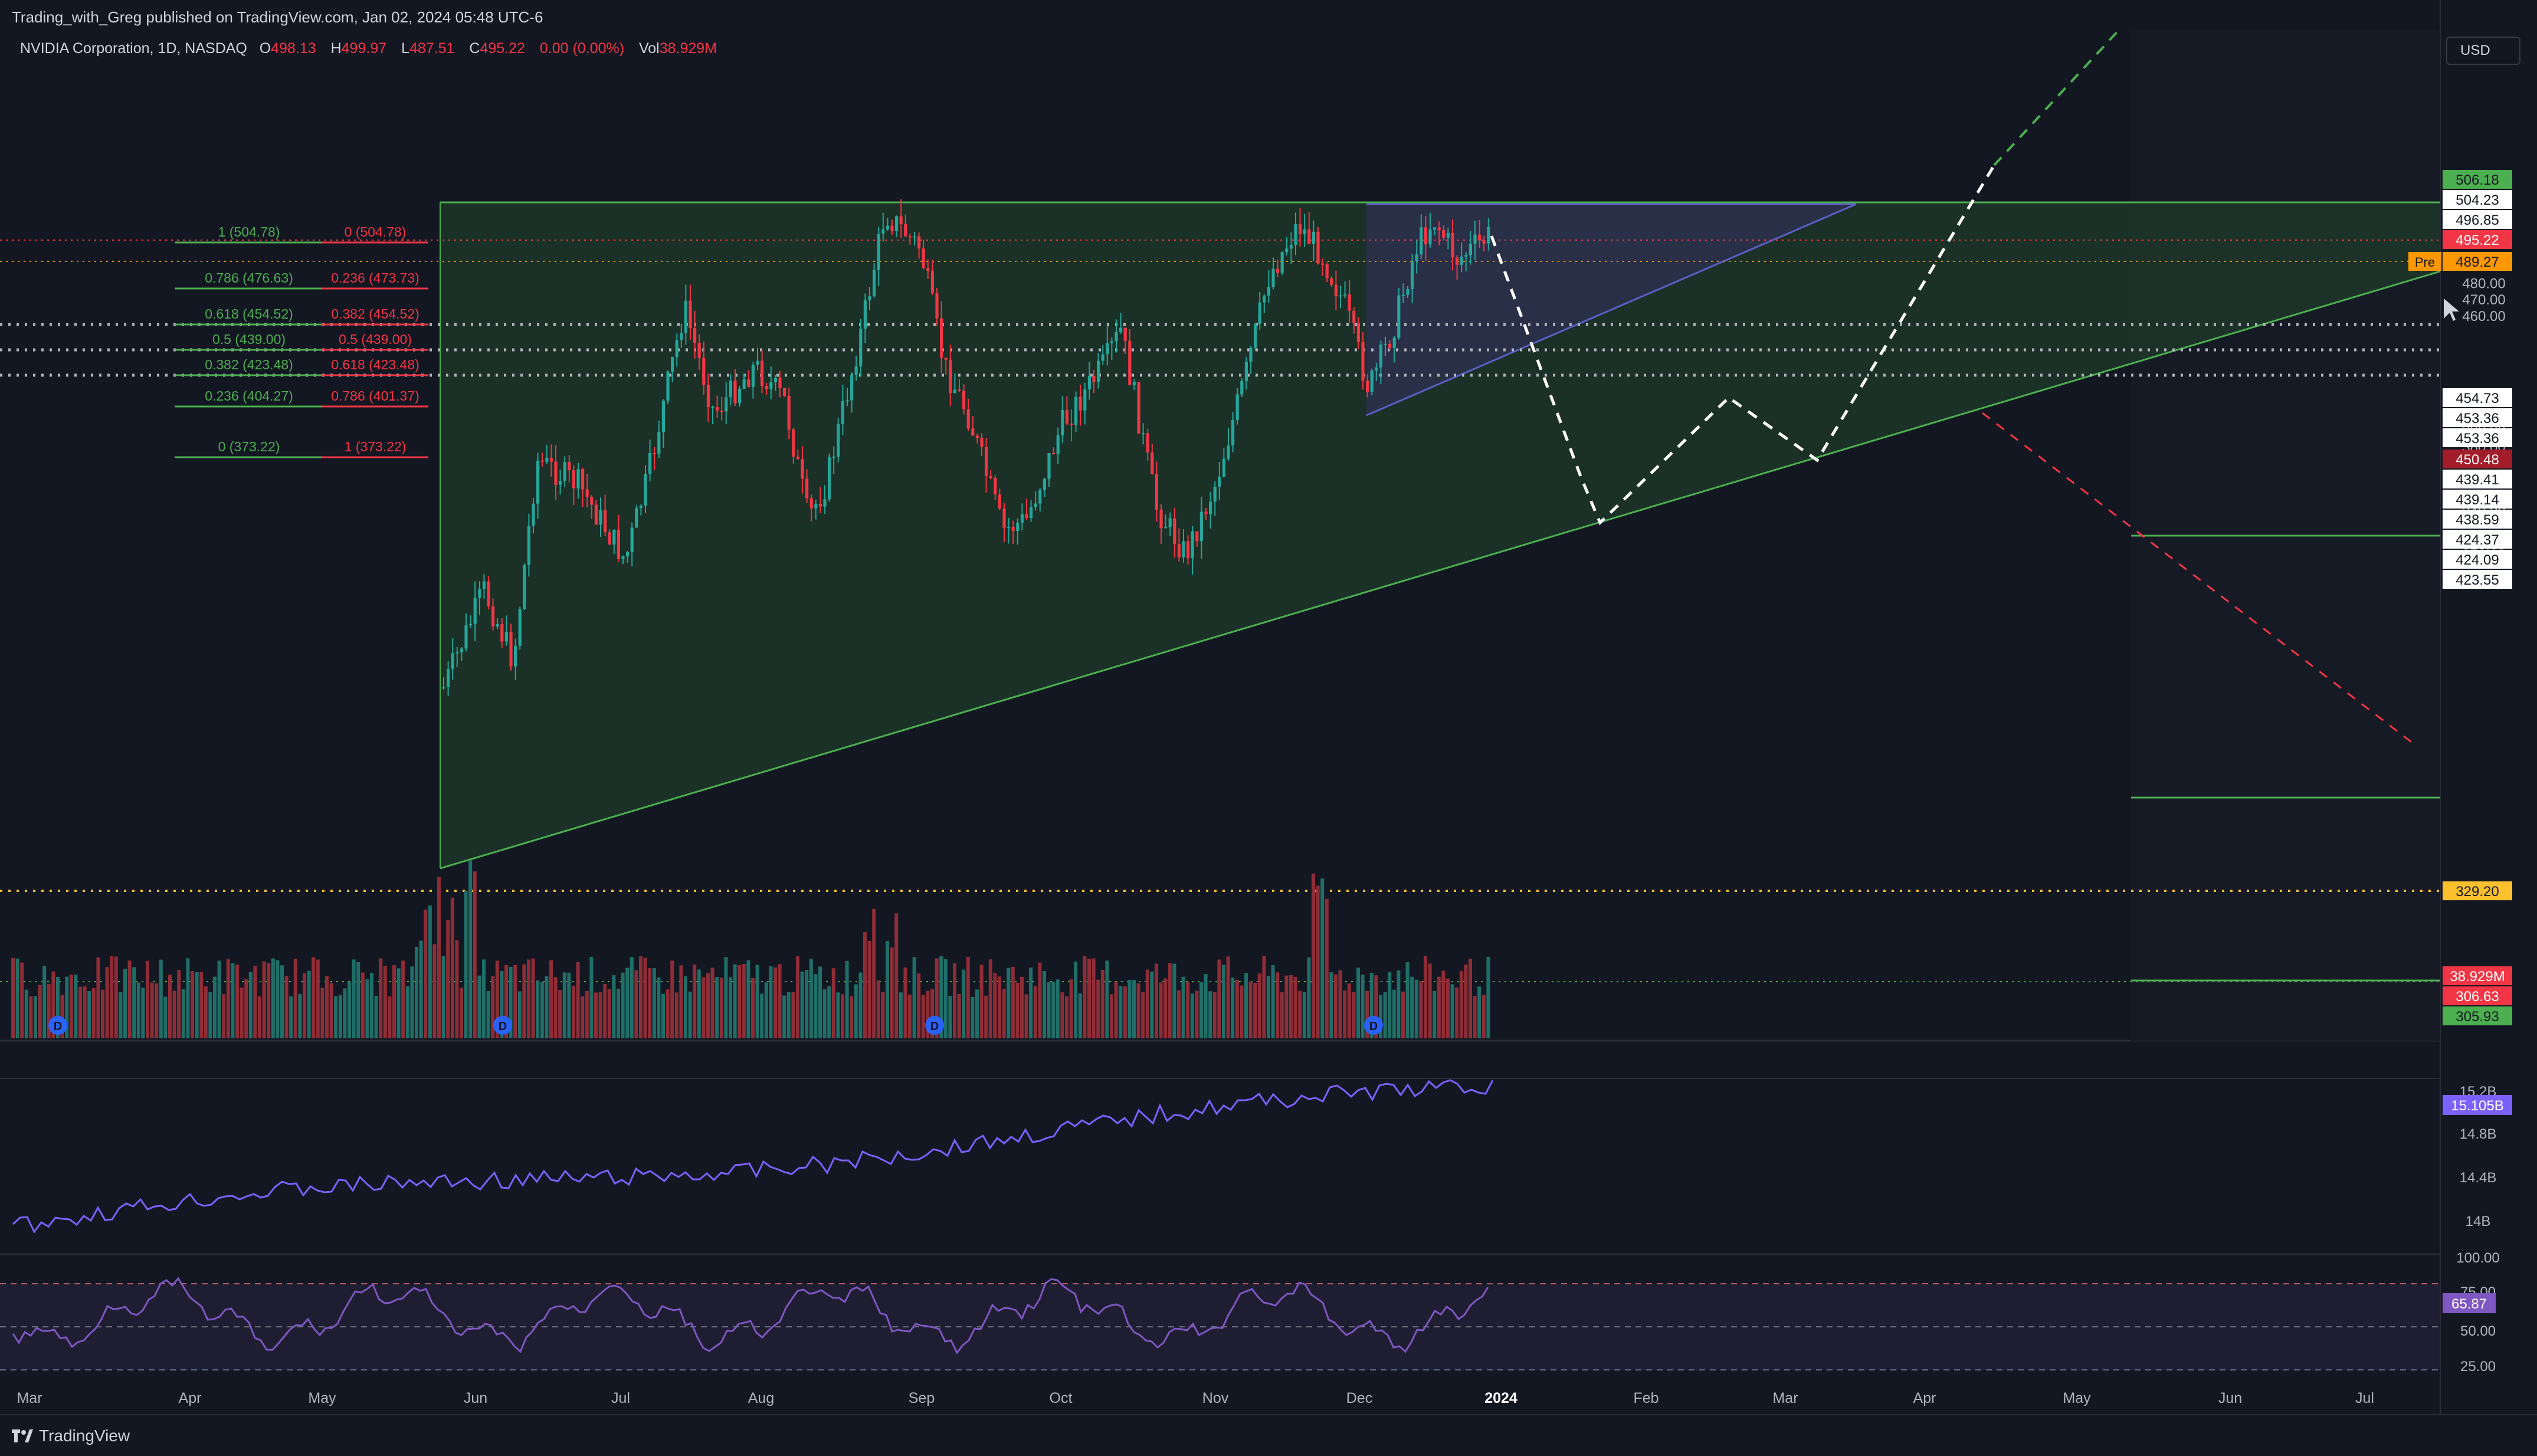 The height and width of the screenshot is (1456, 2537). Describe the element at coordinates (22, 1435) in the screenshot. I see `tradingview-logo-icon` at that location.